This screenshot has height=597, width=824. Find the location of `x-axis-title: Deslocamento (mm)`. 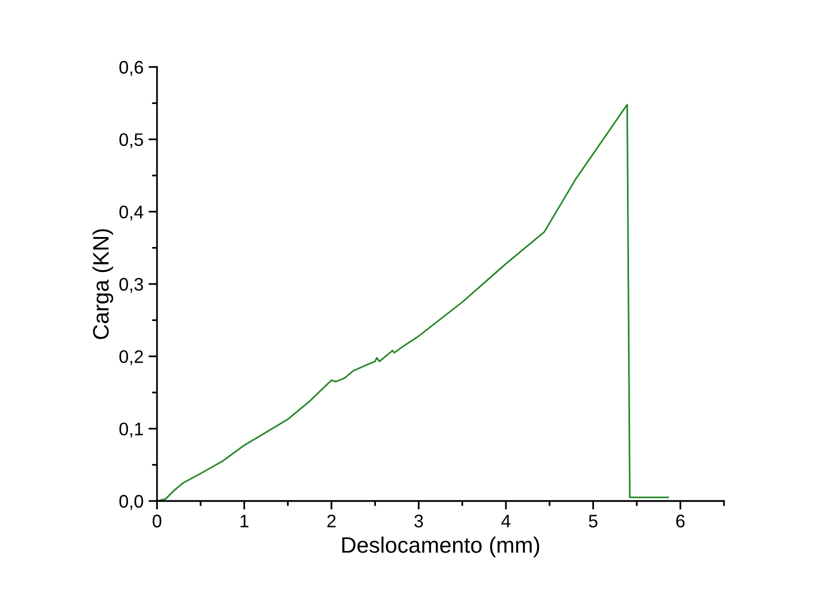

x-axis-title: Deslocamento (mm) is located at coordinates (441, 547).